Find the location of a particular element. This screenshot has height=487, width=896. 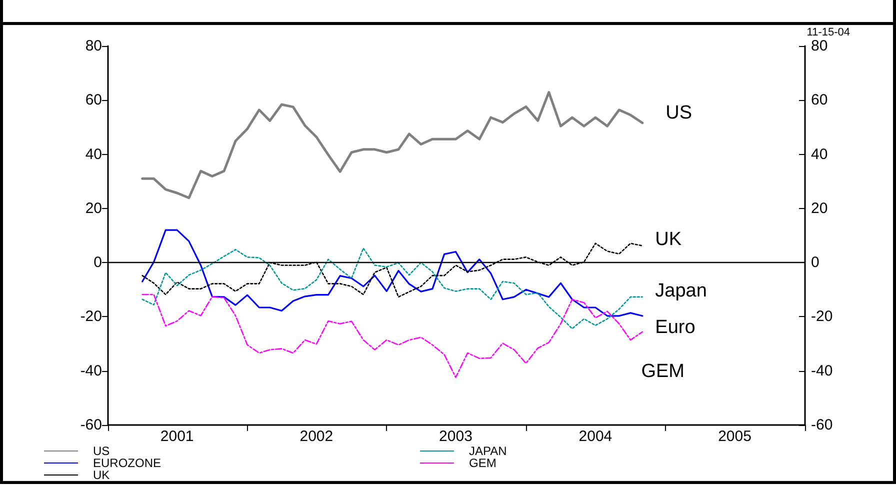

annotation: US is located at coordinates (679, 113).